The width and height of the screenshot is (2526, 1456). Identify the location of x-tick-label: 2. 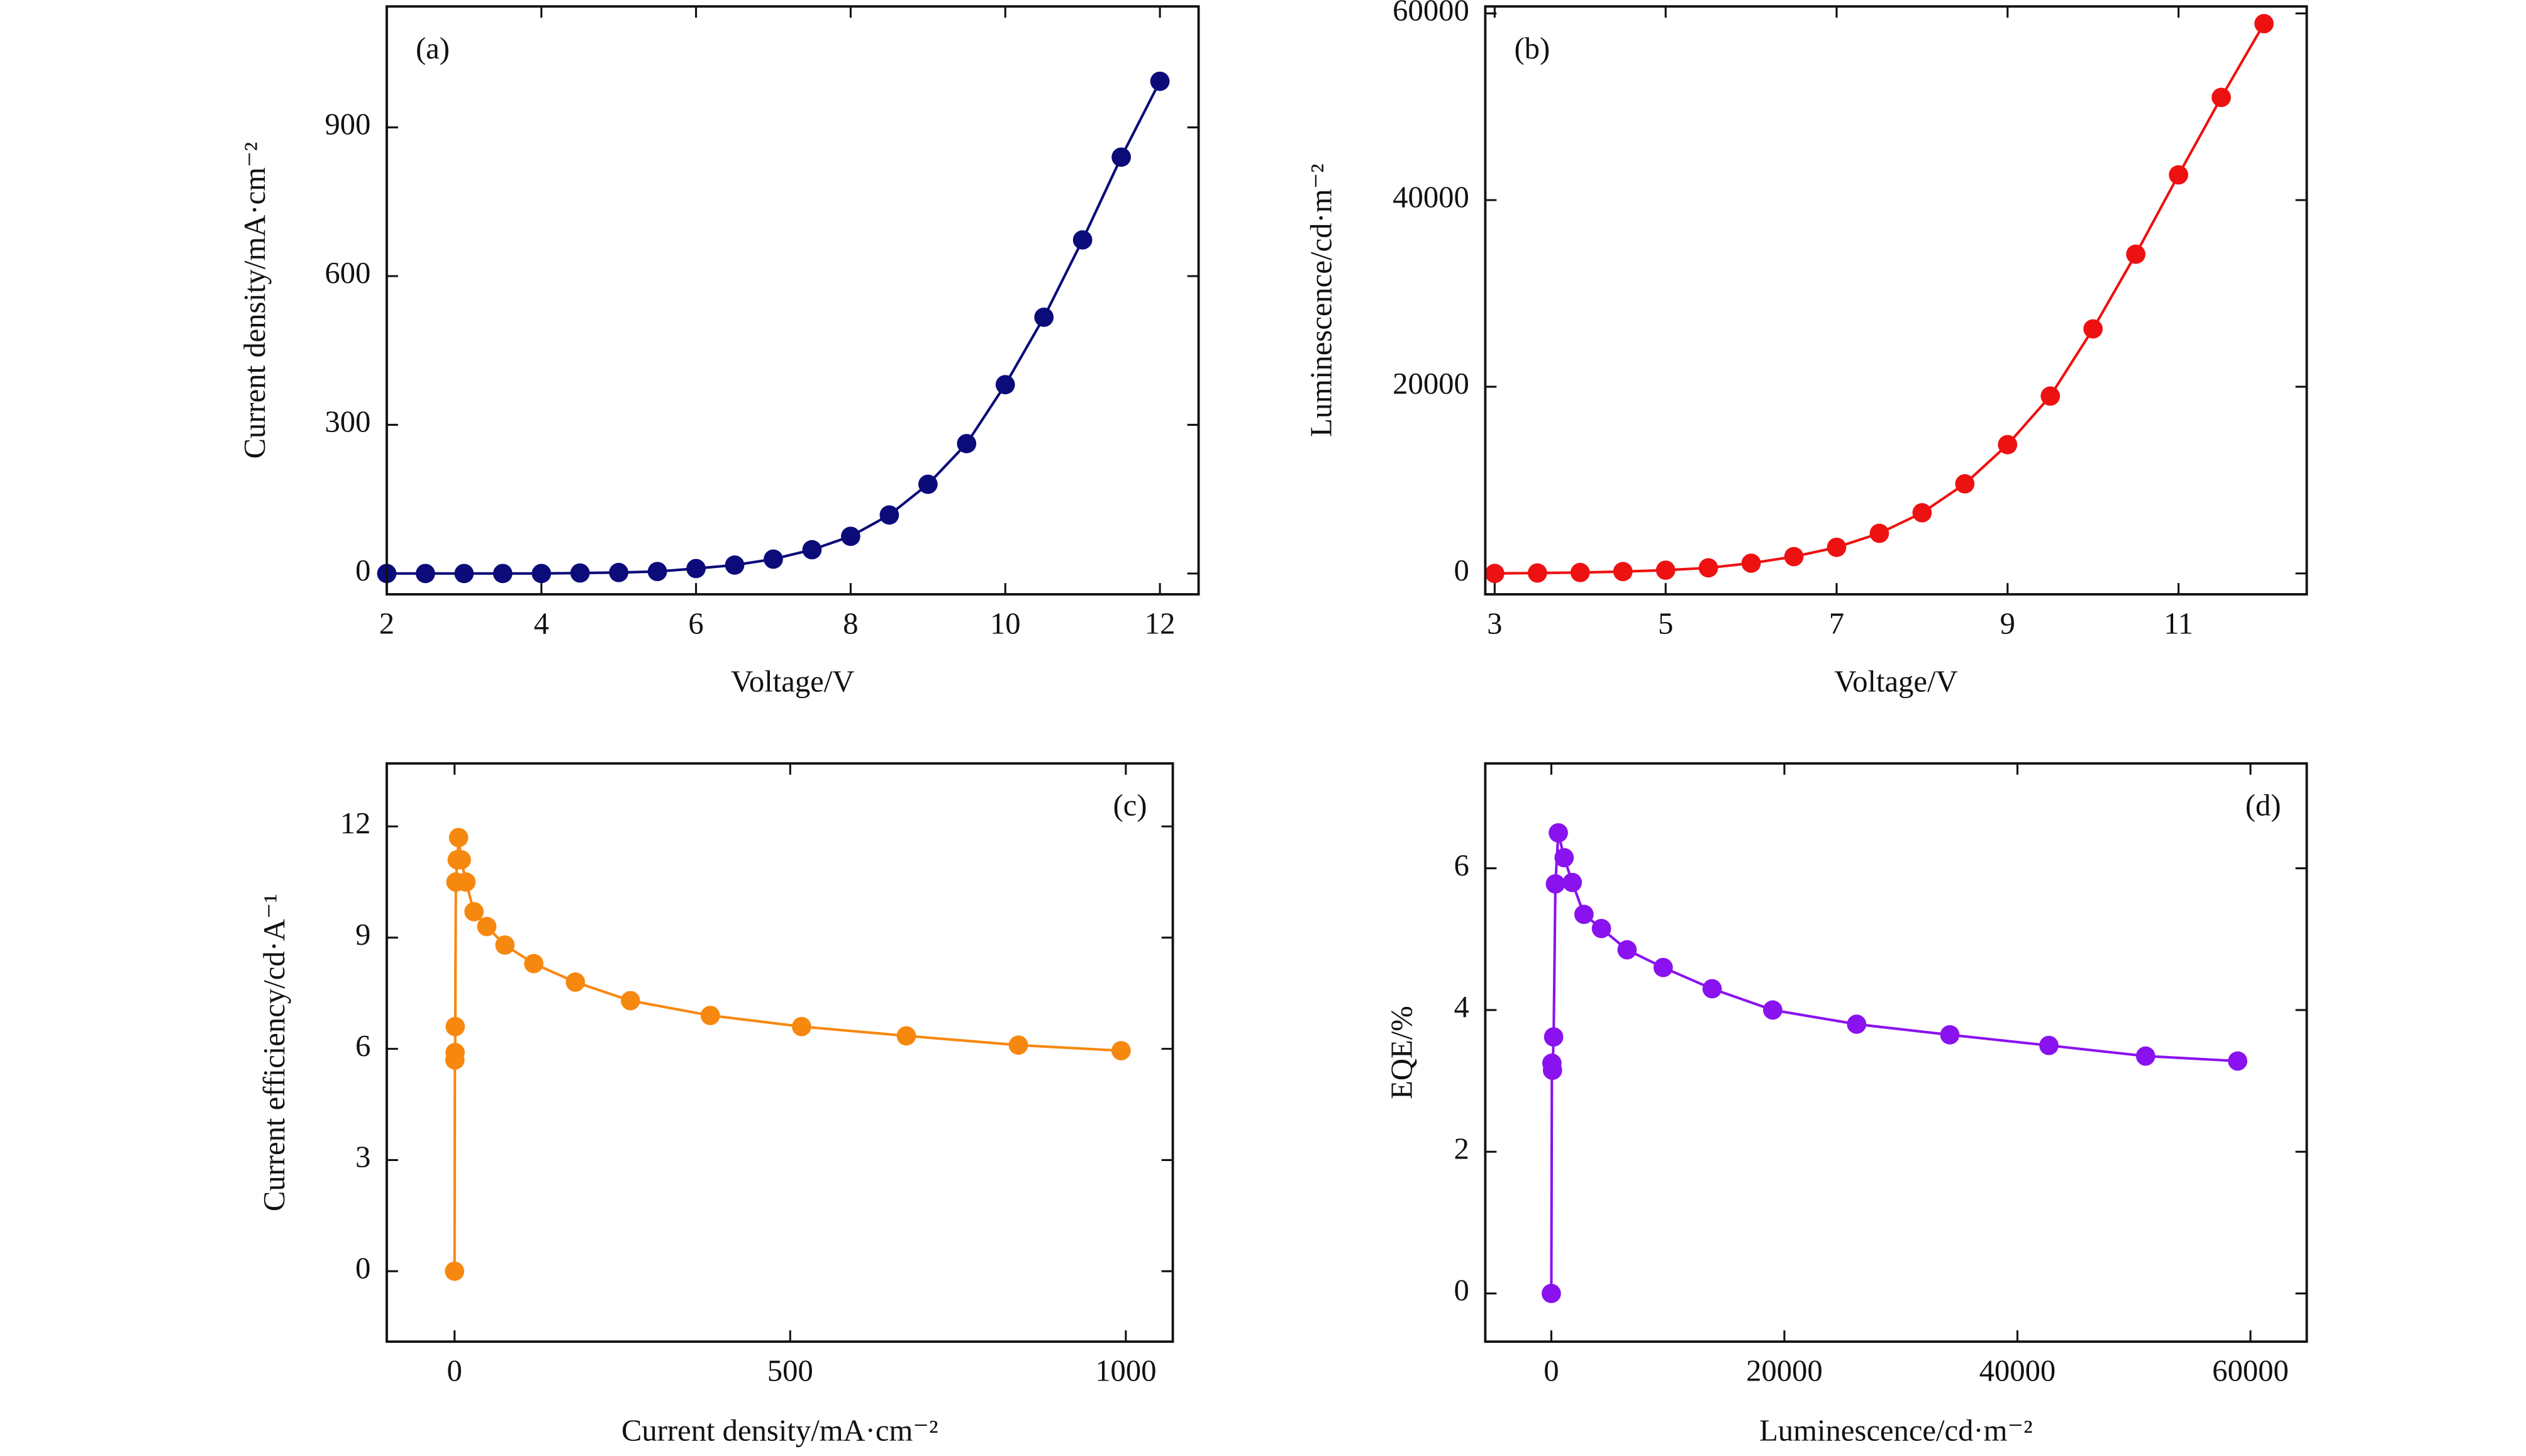
(386, 623).